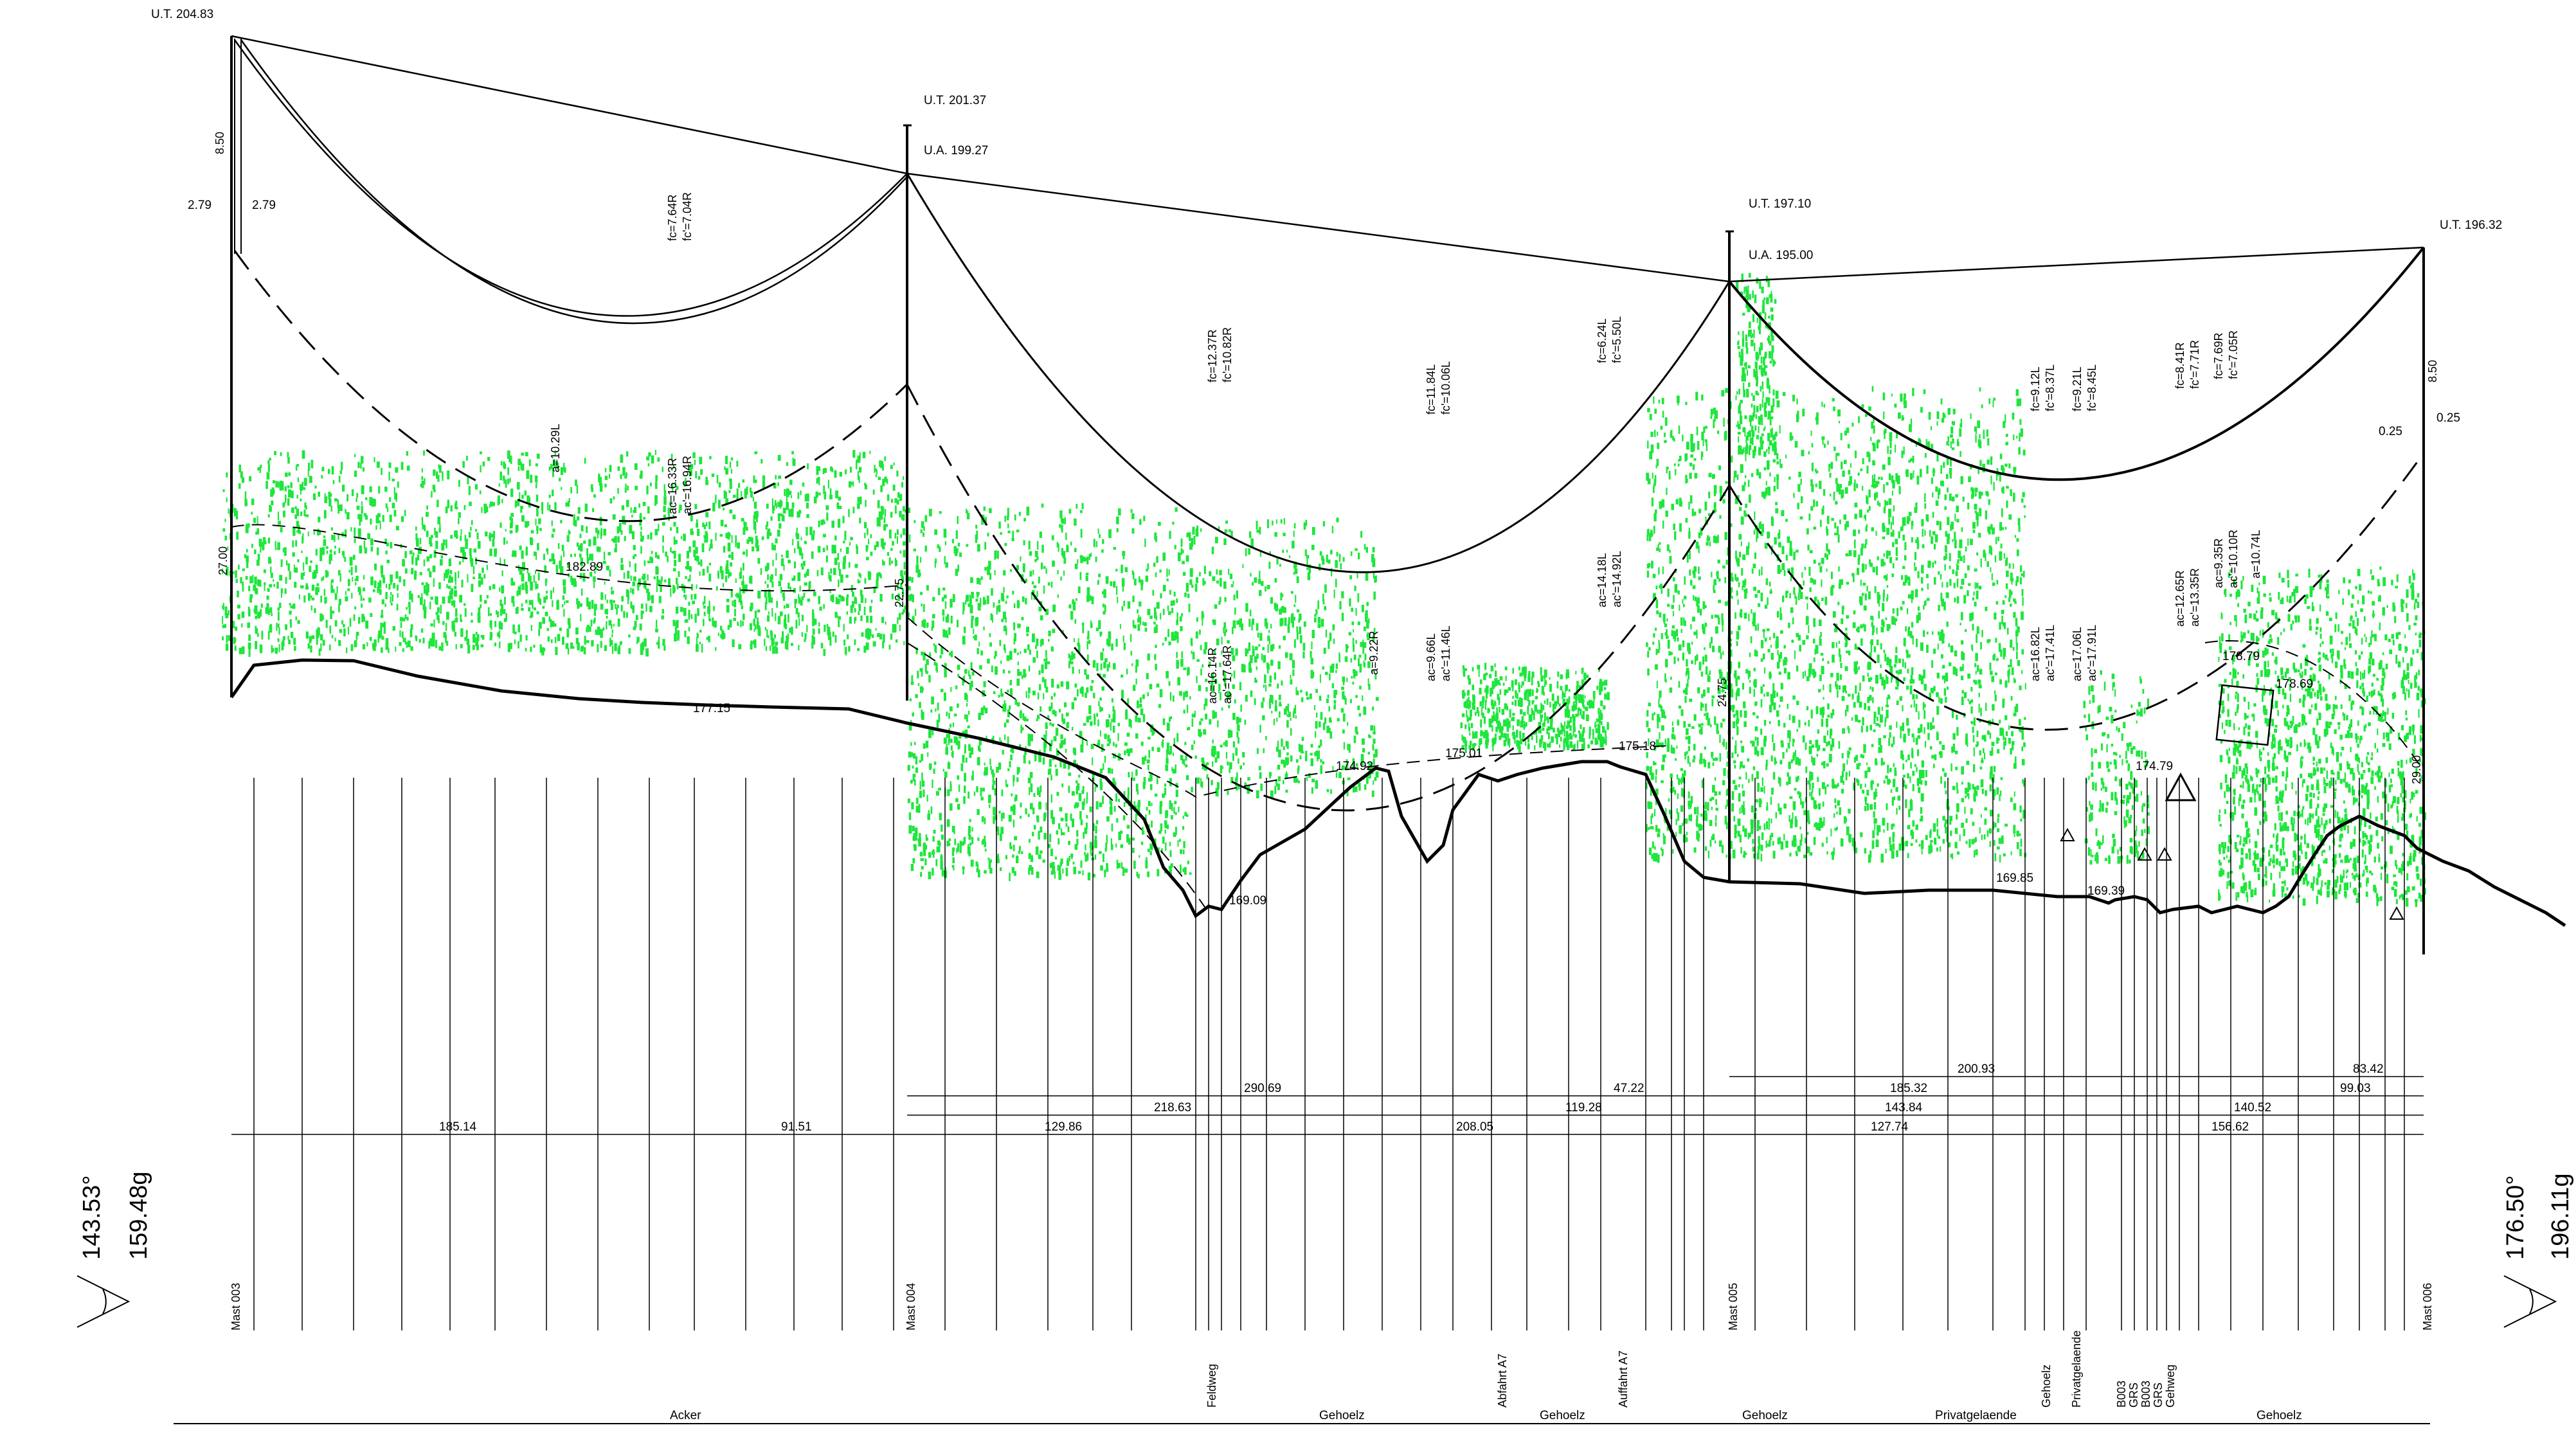 The width and height of the screenshot is (2576, 1432). What do you see at coordinates (2014, 878) in the screenshot?
I see `elev-169-85: 169.85` at bounding box center [2014, 878].